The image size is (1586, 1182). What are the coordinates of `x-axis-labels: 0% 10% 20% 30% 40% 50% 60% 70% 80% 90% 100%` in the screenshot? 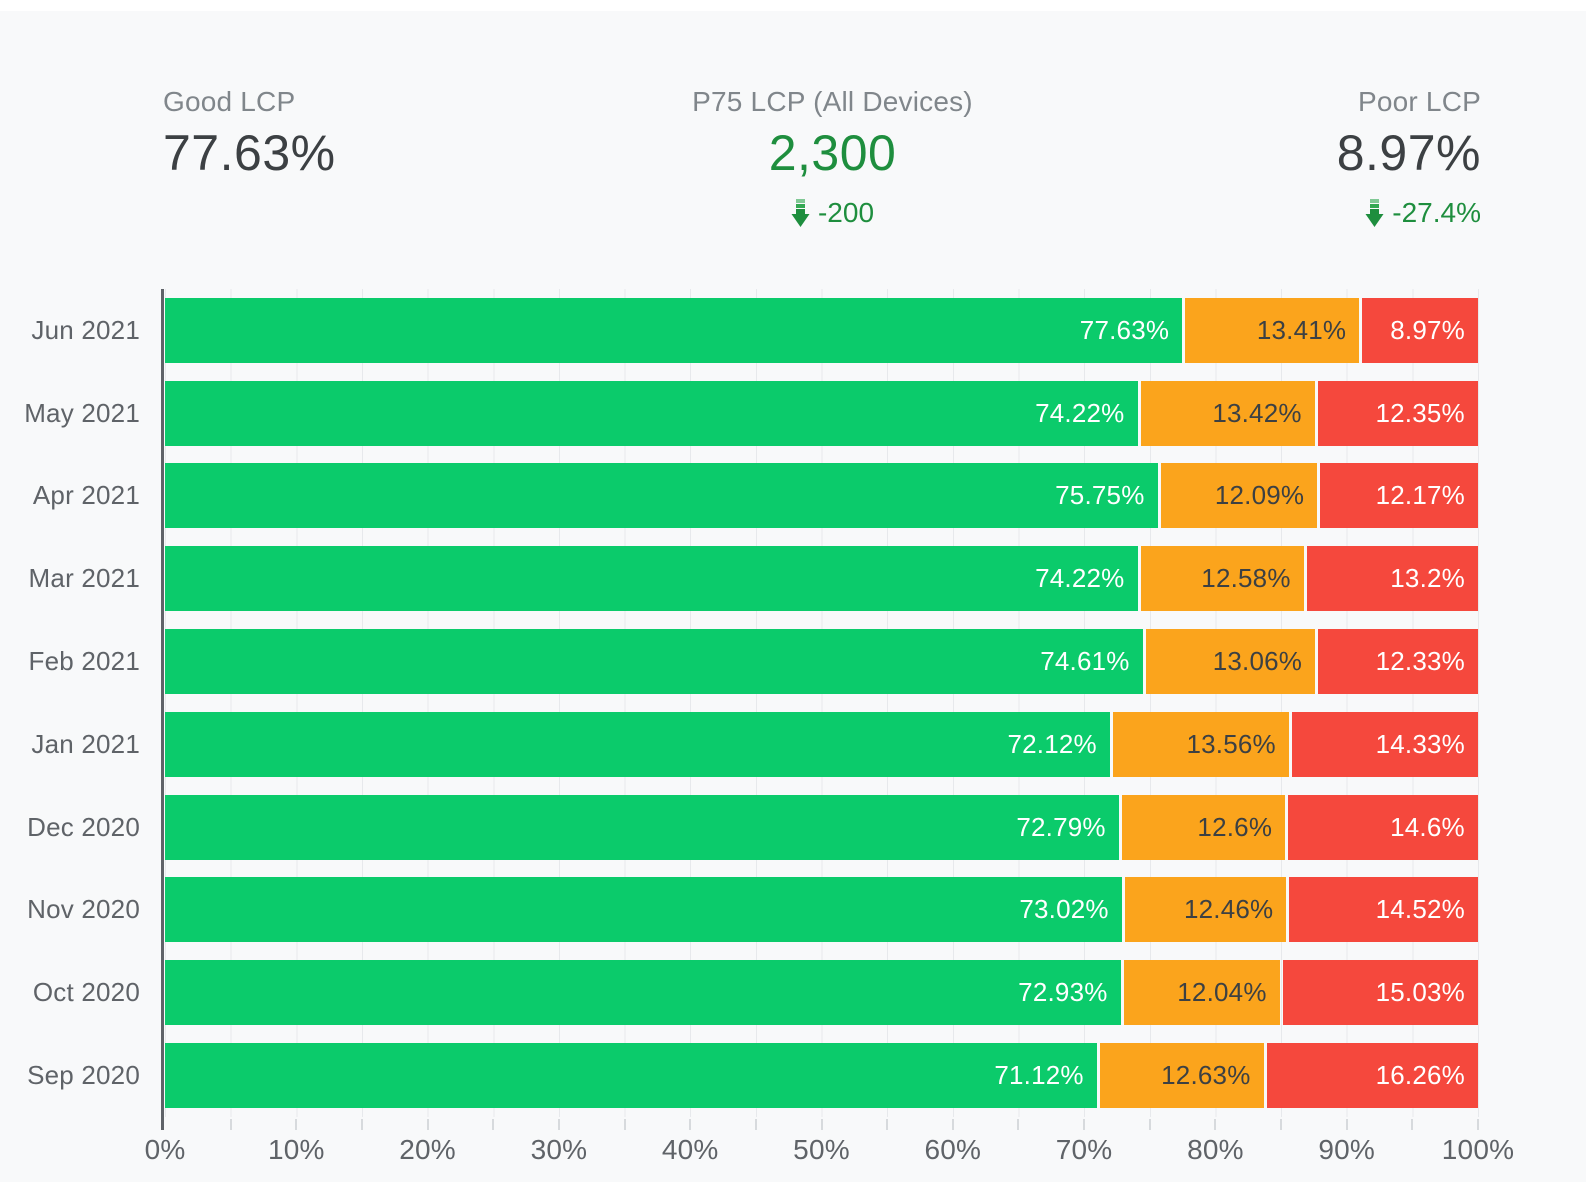 It's located at (829, 1151).